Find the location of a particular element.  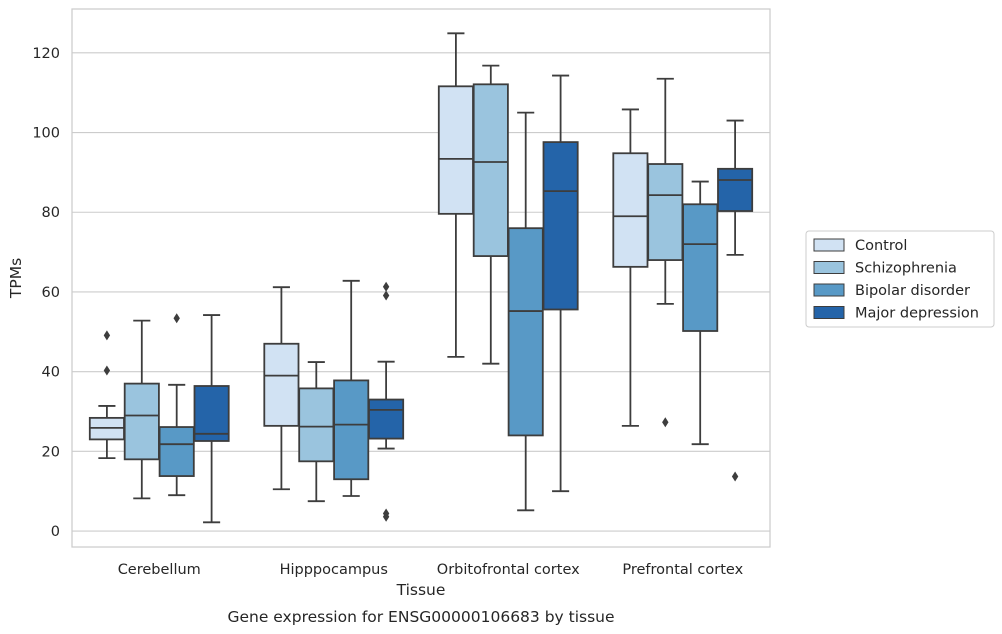

legend-label: Schizophrenia is located at coordinates (906, 269).